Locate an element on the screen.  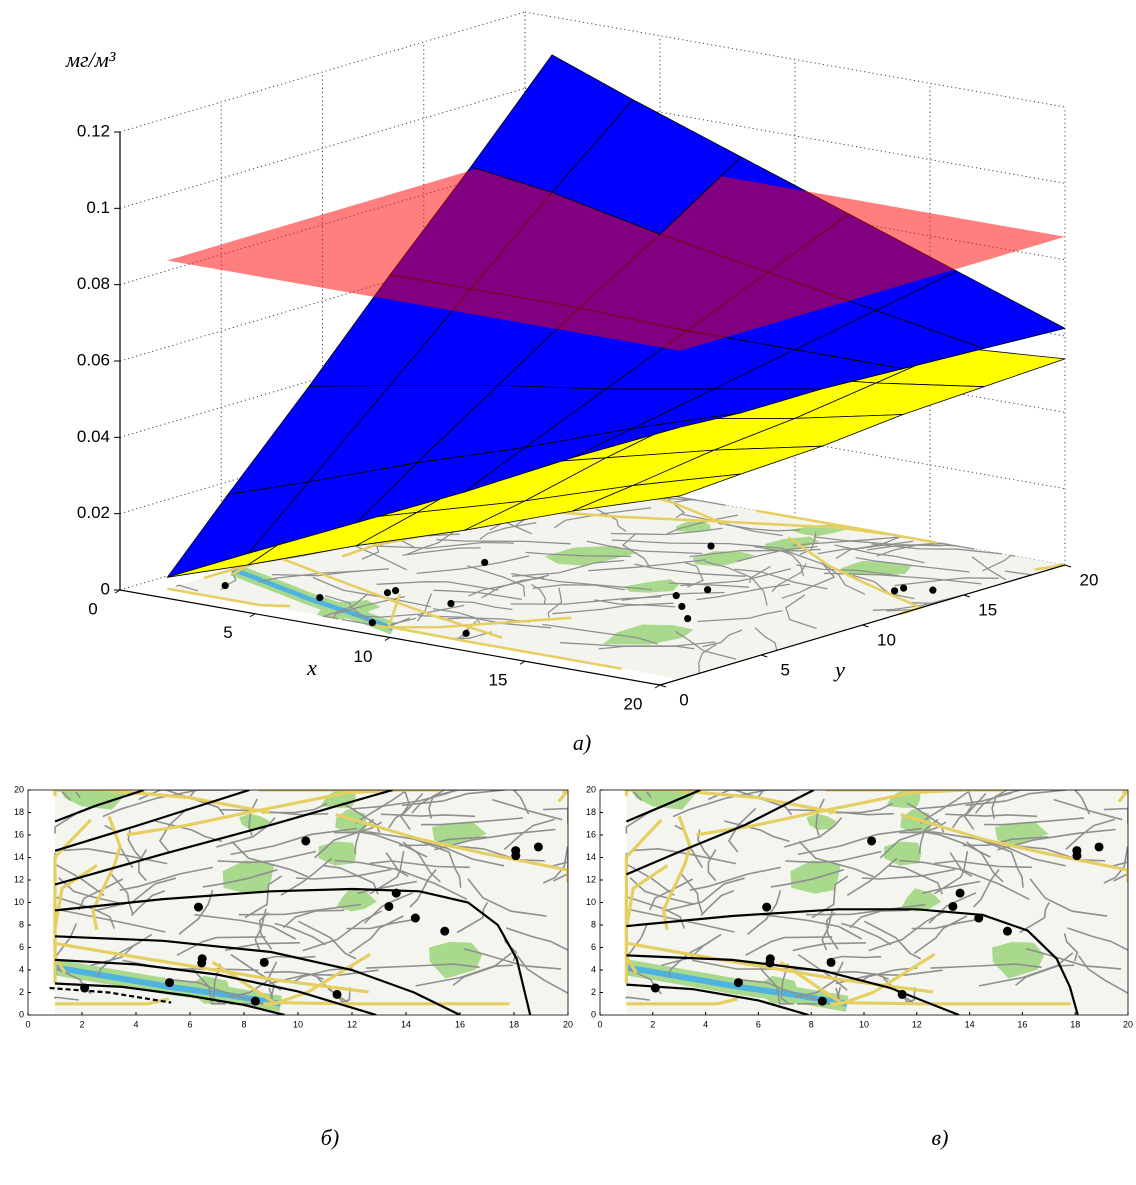
x-tick-label: 0 is located at coordinates (27, 1024).